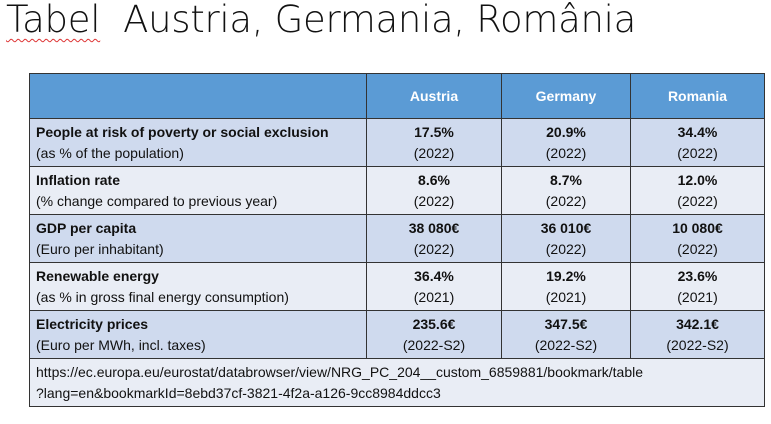  What do you see at coordinates (566, 334) in the screenshot?
I see `value-cell-germany: 347.5€ (2022-S2)` at bounding box center [566, 334].